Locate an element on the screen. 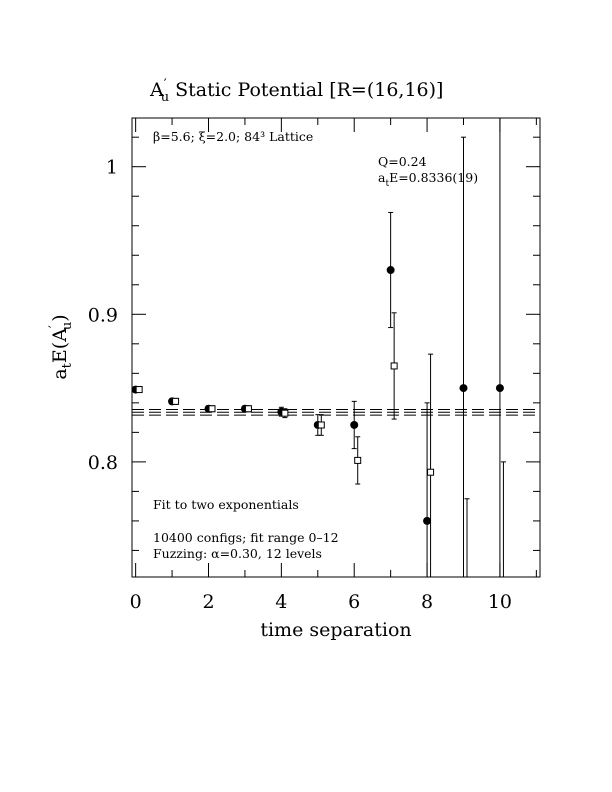 This screenshot has width=612, height=792. fit-band is located at coordinates (336, 412).